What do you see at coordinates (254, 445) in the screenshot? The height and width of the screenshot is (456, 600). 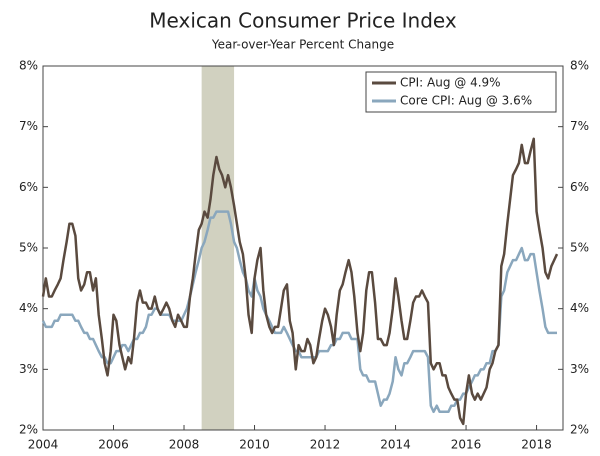 I see `x-tick-label: 2010` at bounding box center [254, 445].